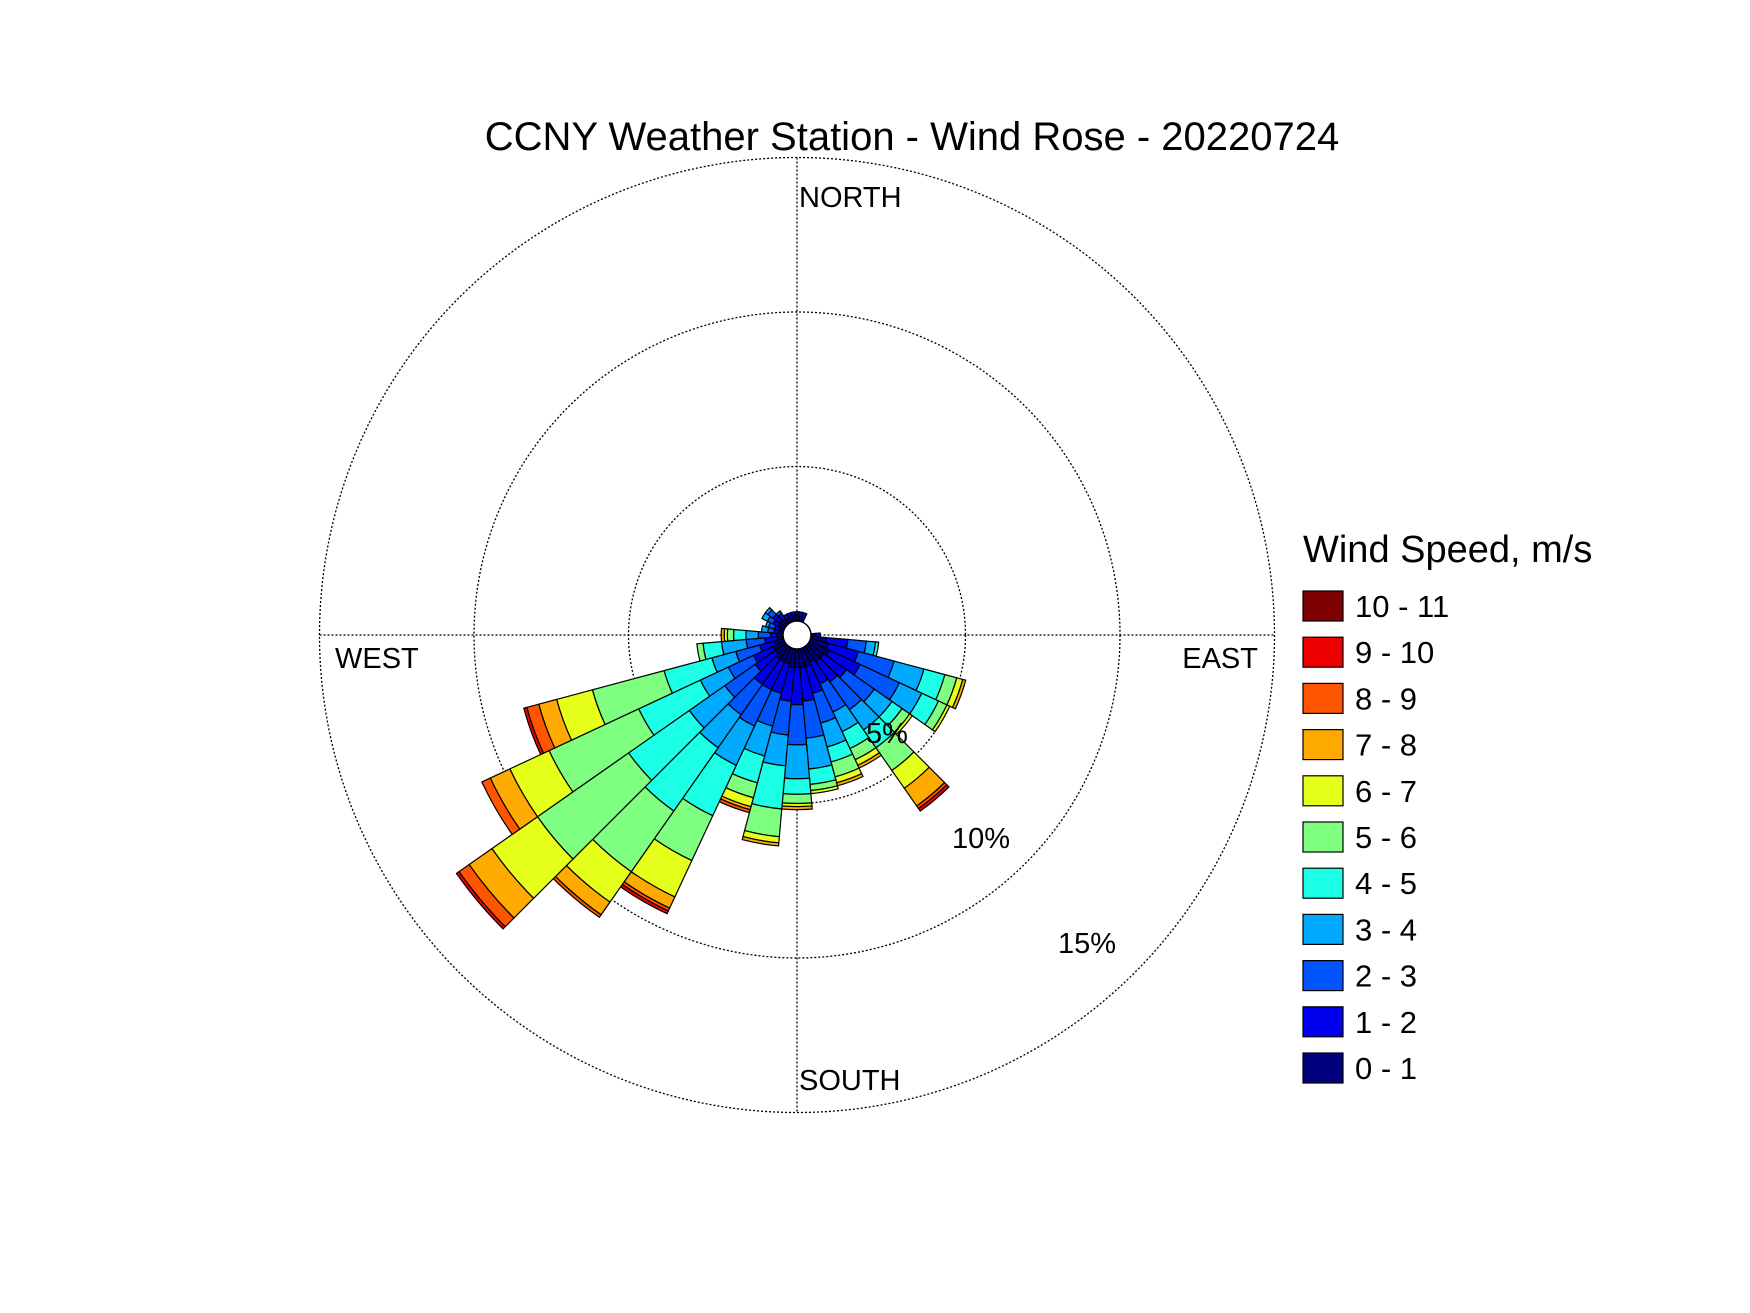 Image resolution: width=1750 pixels, height=1313 pixels. What do you see at coordinates (1386, 791) in the screenshot?
I see `legend-label-4: 6 - 7` at bounding box center [1386, 791].